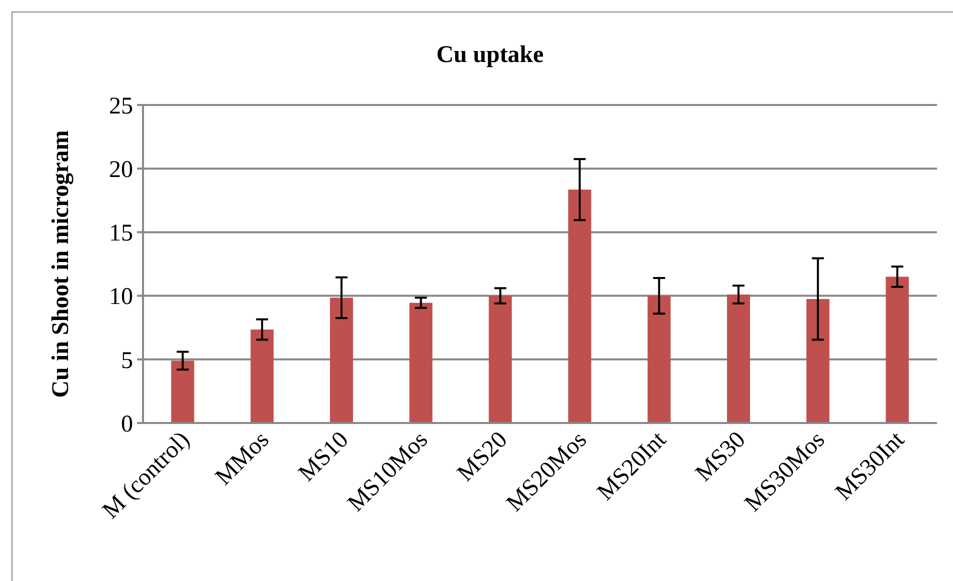  Describe the element at coordinates (121, 170) in the screenshot. I see `y-tick-label: 20` at that location.